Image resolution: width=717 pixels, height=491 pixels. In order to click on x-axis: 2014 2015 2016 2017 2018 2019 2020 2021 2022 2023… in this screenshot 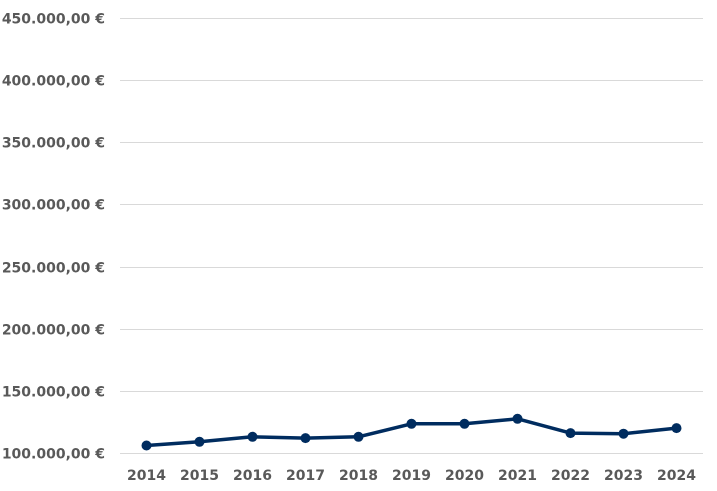, I will do `click(411, 476)`.